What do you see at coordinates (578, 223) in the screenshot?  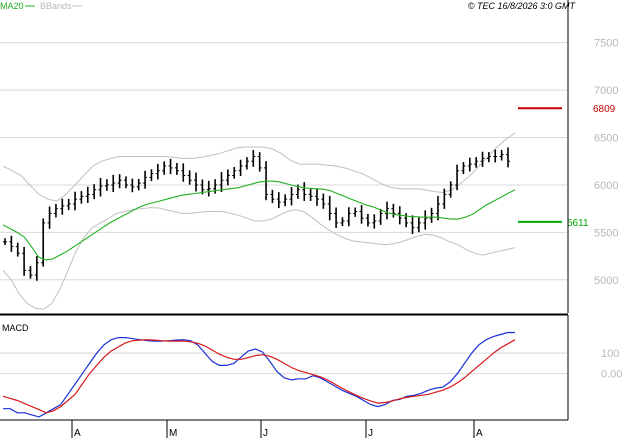 I see `support-level-label: 5611` at bounding box center [578, 223].